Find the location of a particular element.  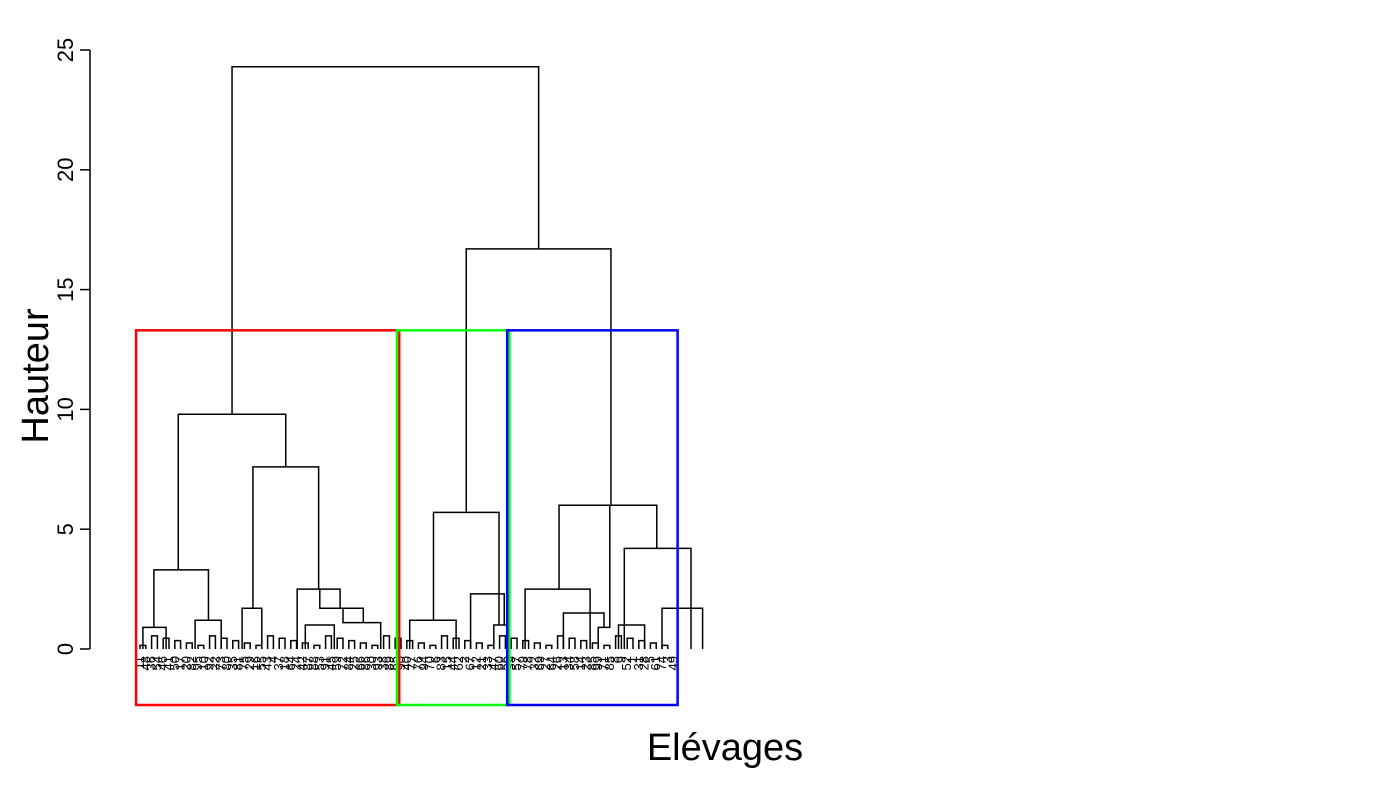

leaf-label: 31 is located at coordinates (638, 663).